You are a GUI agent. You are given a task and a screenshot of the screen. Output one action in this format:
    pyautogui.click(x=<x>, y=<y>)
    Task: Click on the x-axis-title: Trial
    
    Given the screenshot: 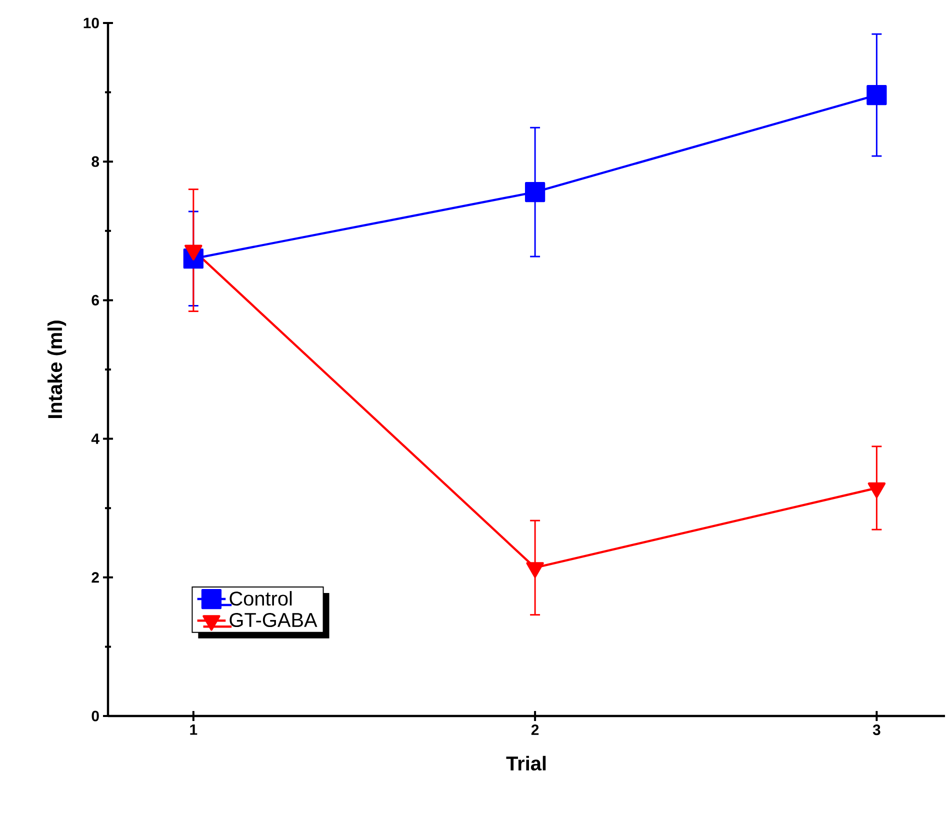 What is the action you would take?
    pyautogui.click(x=526, y=763)
    